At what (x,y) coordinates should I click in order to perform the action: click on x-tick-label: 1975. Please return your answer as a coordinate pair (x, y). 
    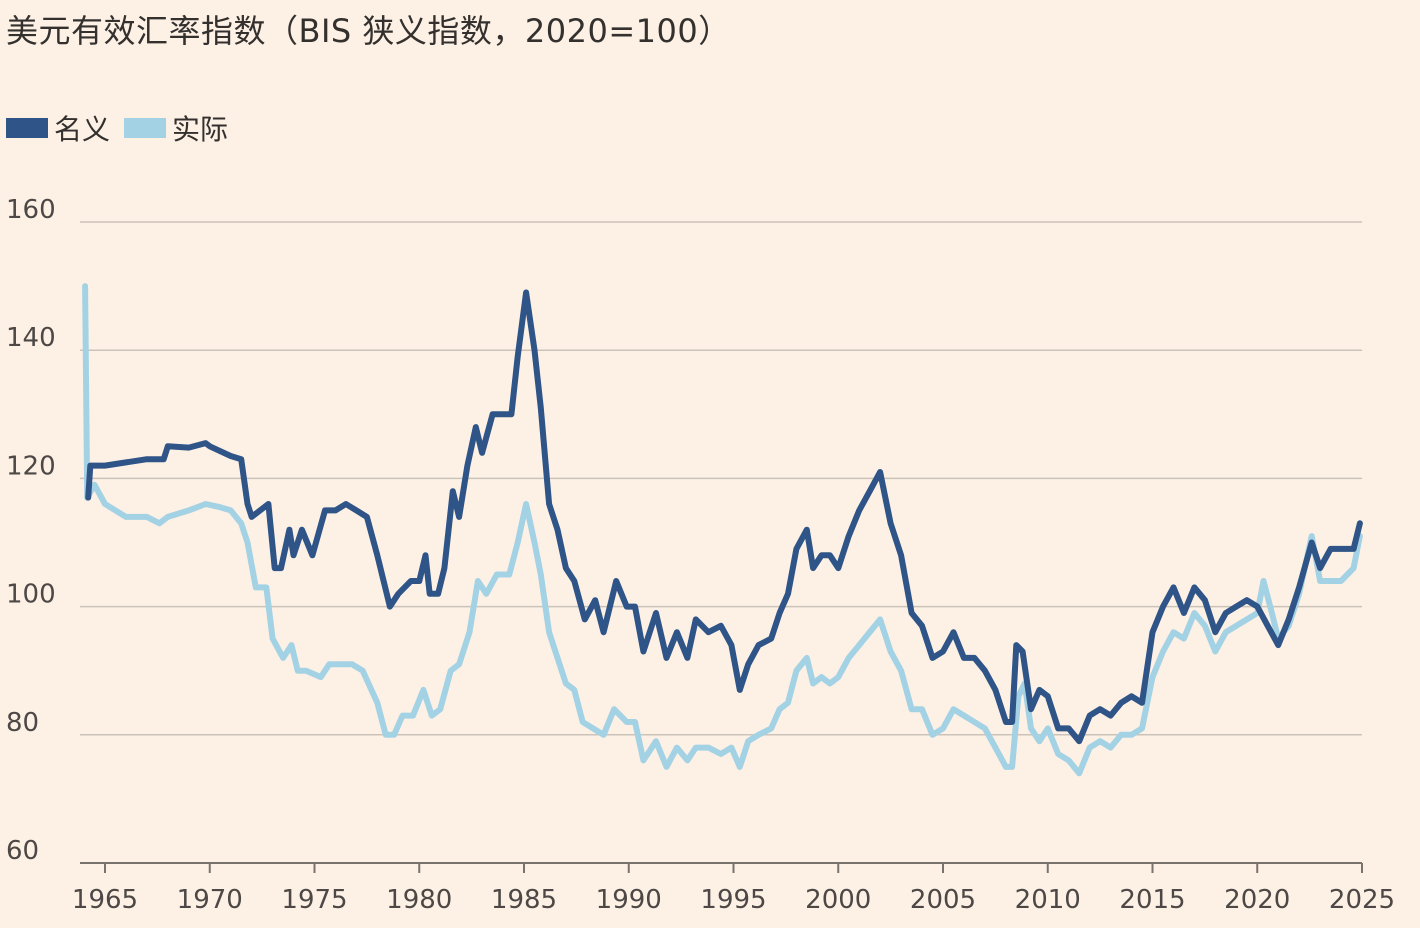
    Looking at the image, I should click on (314, 900).